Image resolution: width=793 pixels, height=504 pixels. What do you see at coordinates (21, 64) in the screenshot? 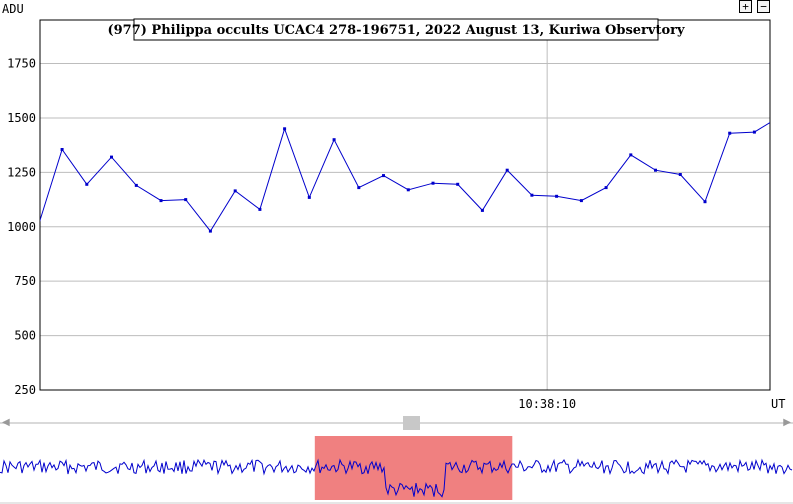
I see `y-tick-label: 1750` at bounding box center [21, 64].